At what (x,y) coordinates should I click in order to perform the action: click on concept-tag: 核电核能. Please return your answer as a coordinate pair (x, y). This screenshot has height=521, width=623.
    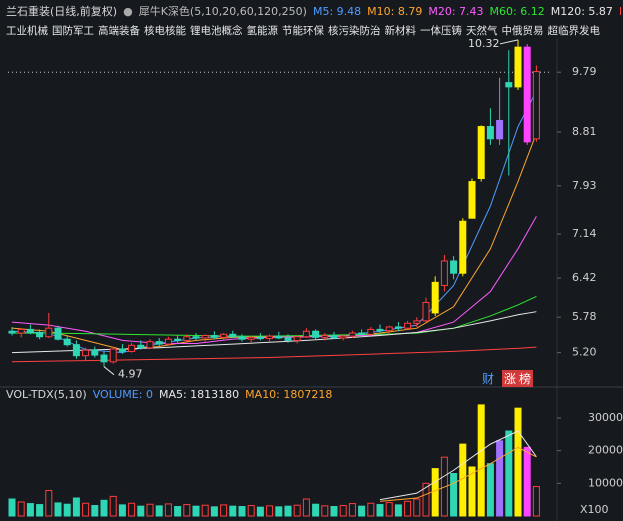
    Looking at the image, I should click on (165, 31).